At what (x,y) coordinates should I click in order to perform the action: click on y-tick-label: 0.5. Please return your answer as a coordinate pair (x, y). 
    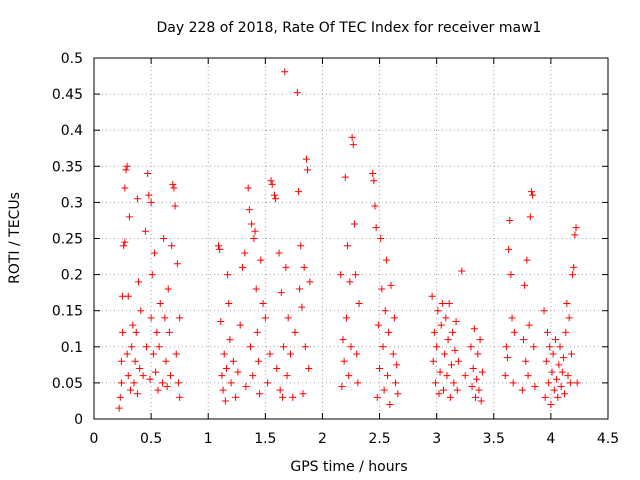
    Looking at the image, I should click on (72, 59).